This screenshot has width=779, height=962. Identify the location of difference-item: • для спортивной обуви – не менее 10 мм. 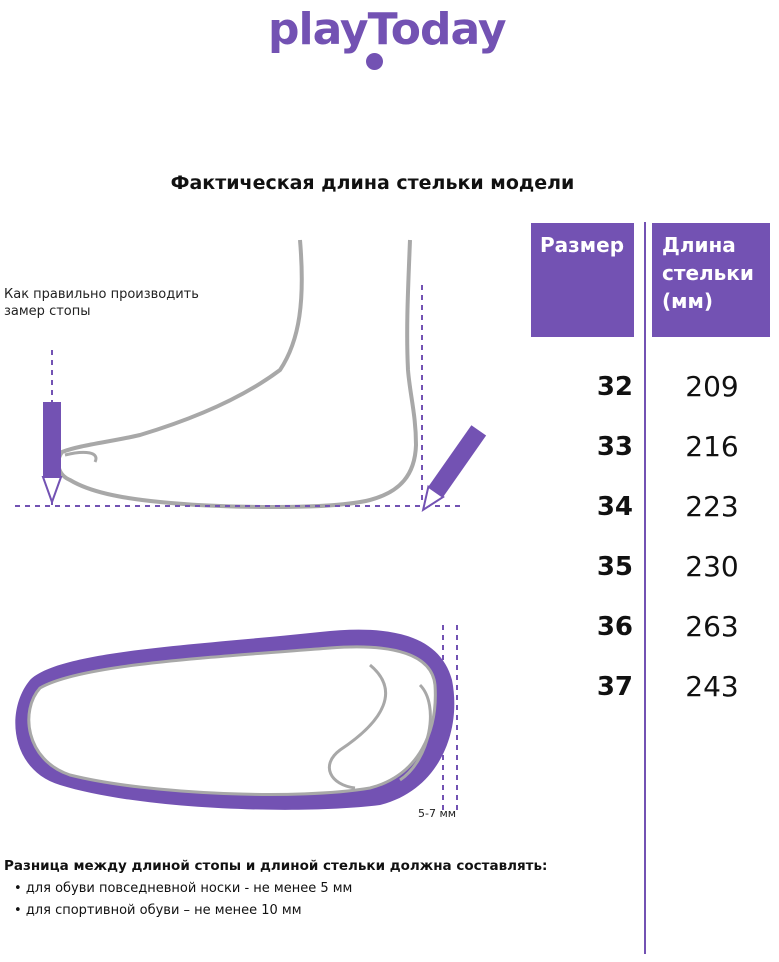
(158, 910).